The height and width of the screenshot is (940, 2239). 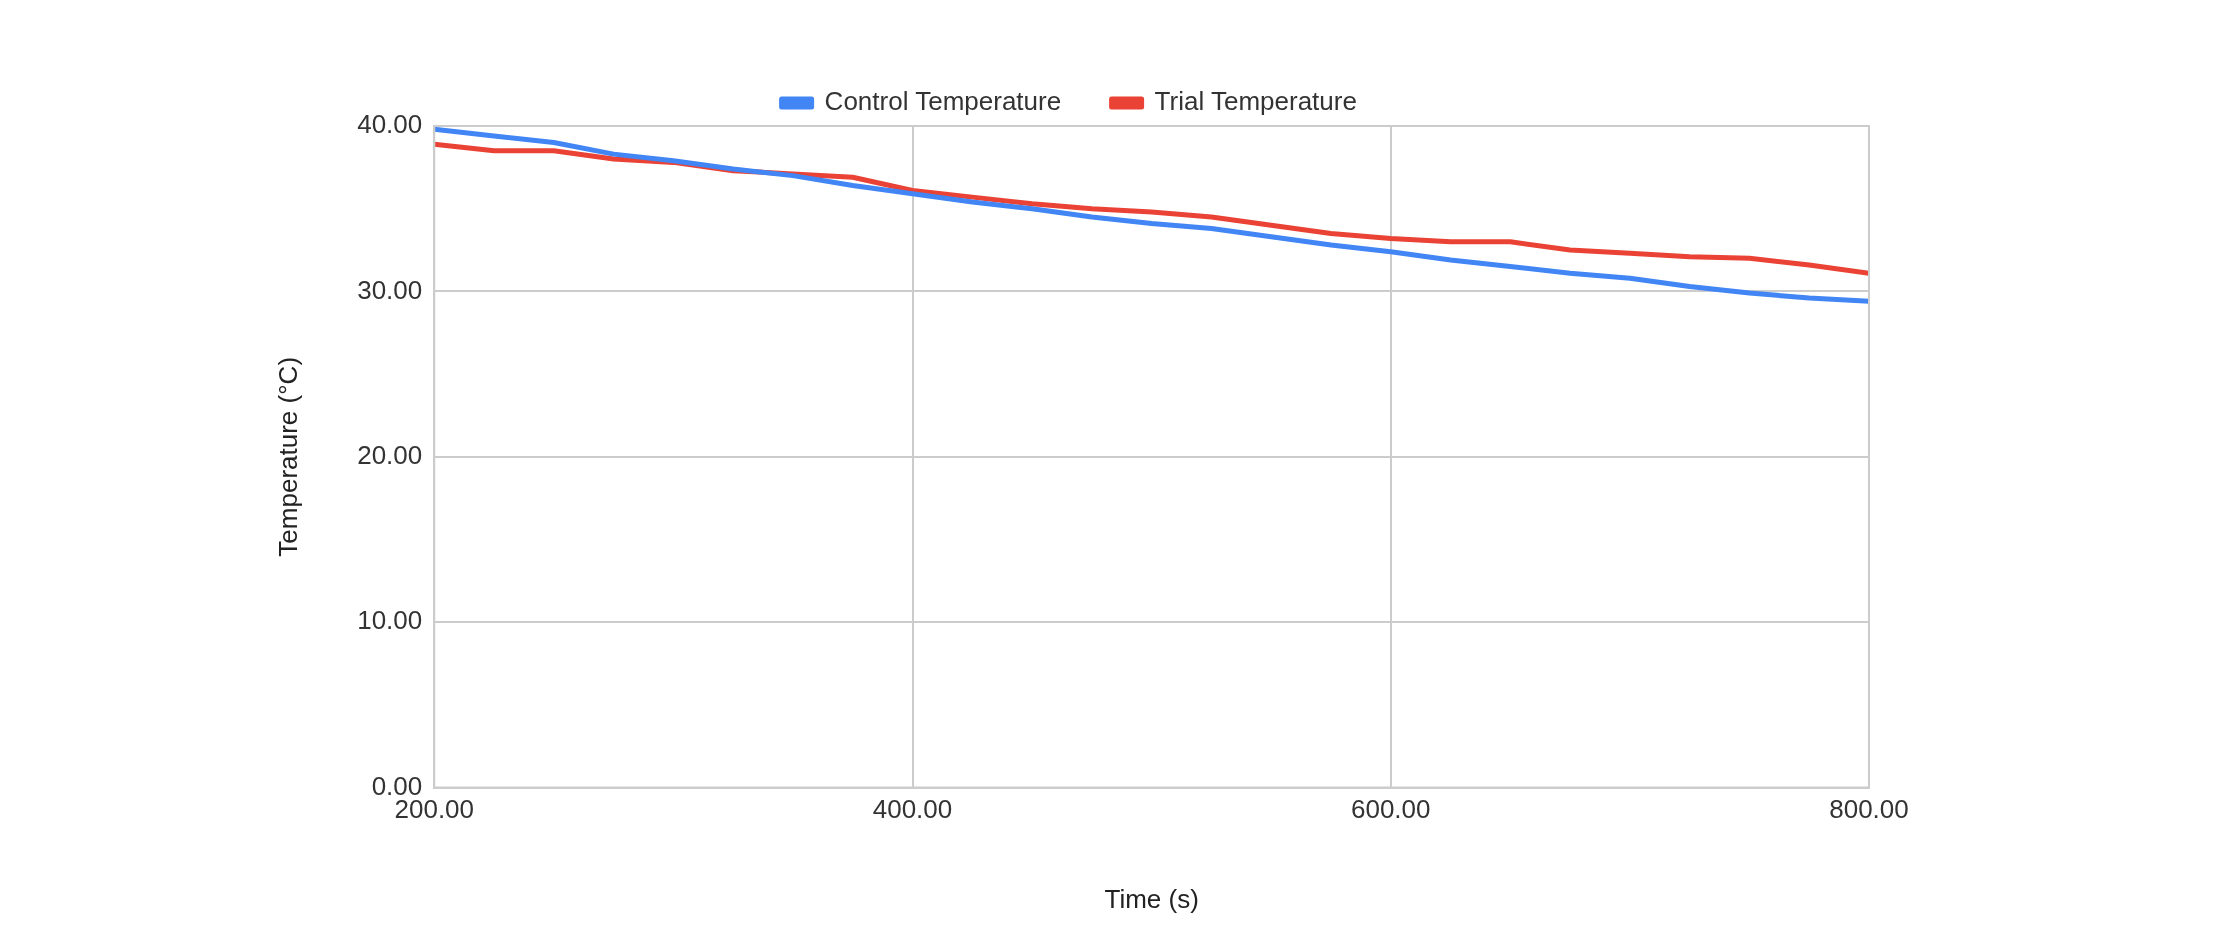 What do you see at coordinates (1151, 898) in the screenshot?
I see `x-axis-title: Time (s)` at bounding box center [1151, 898].